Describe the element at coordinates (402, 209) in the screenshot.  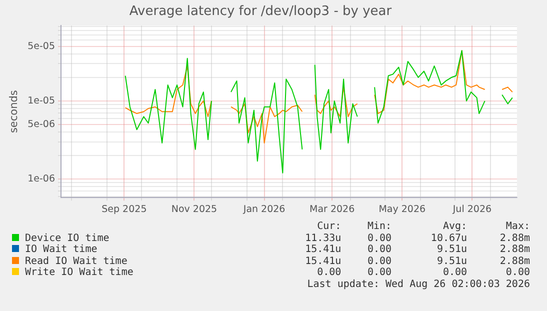
I see `x-tick-label: May 2026` at that location.